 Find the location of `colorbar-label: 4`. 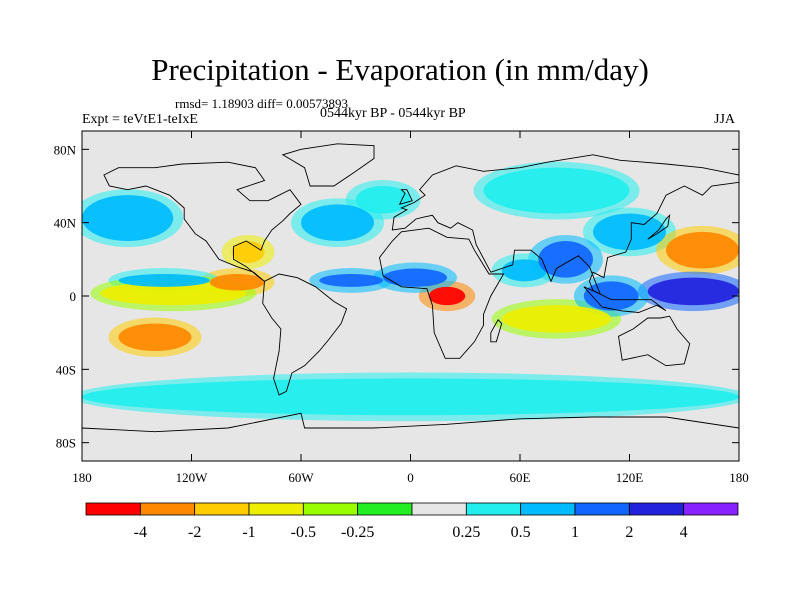

colorbar-label: 4 is located at coordinates (684, 532).